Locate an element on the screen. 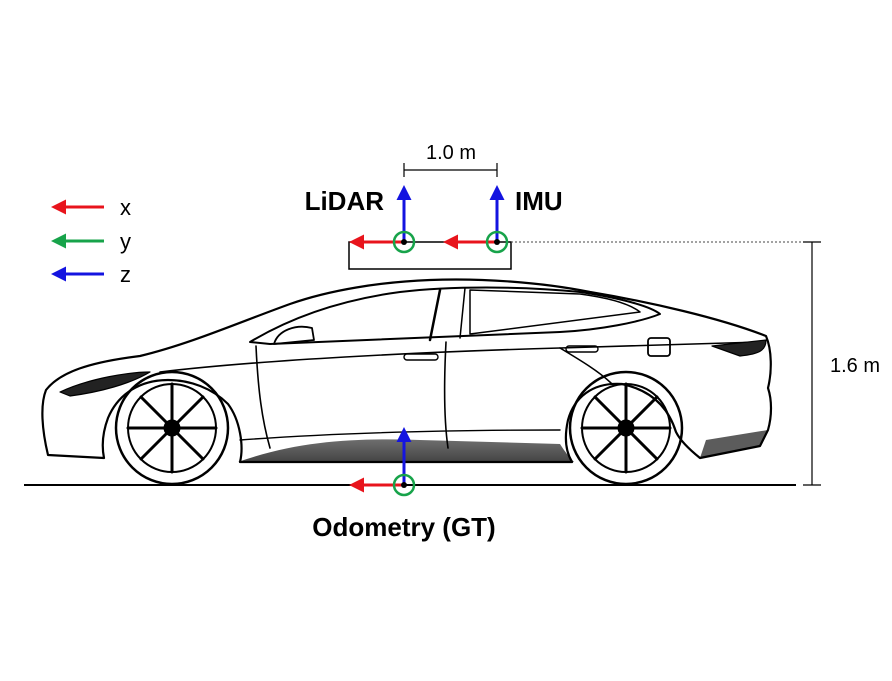 The height and width of the screenshot is (681, 892). headlight is located at coordinates (105, 384).